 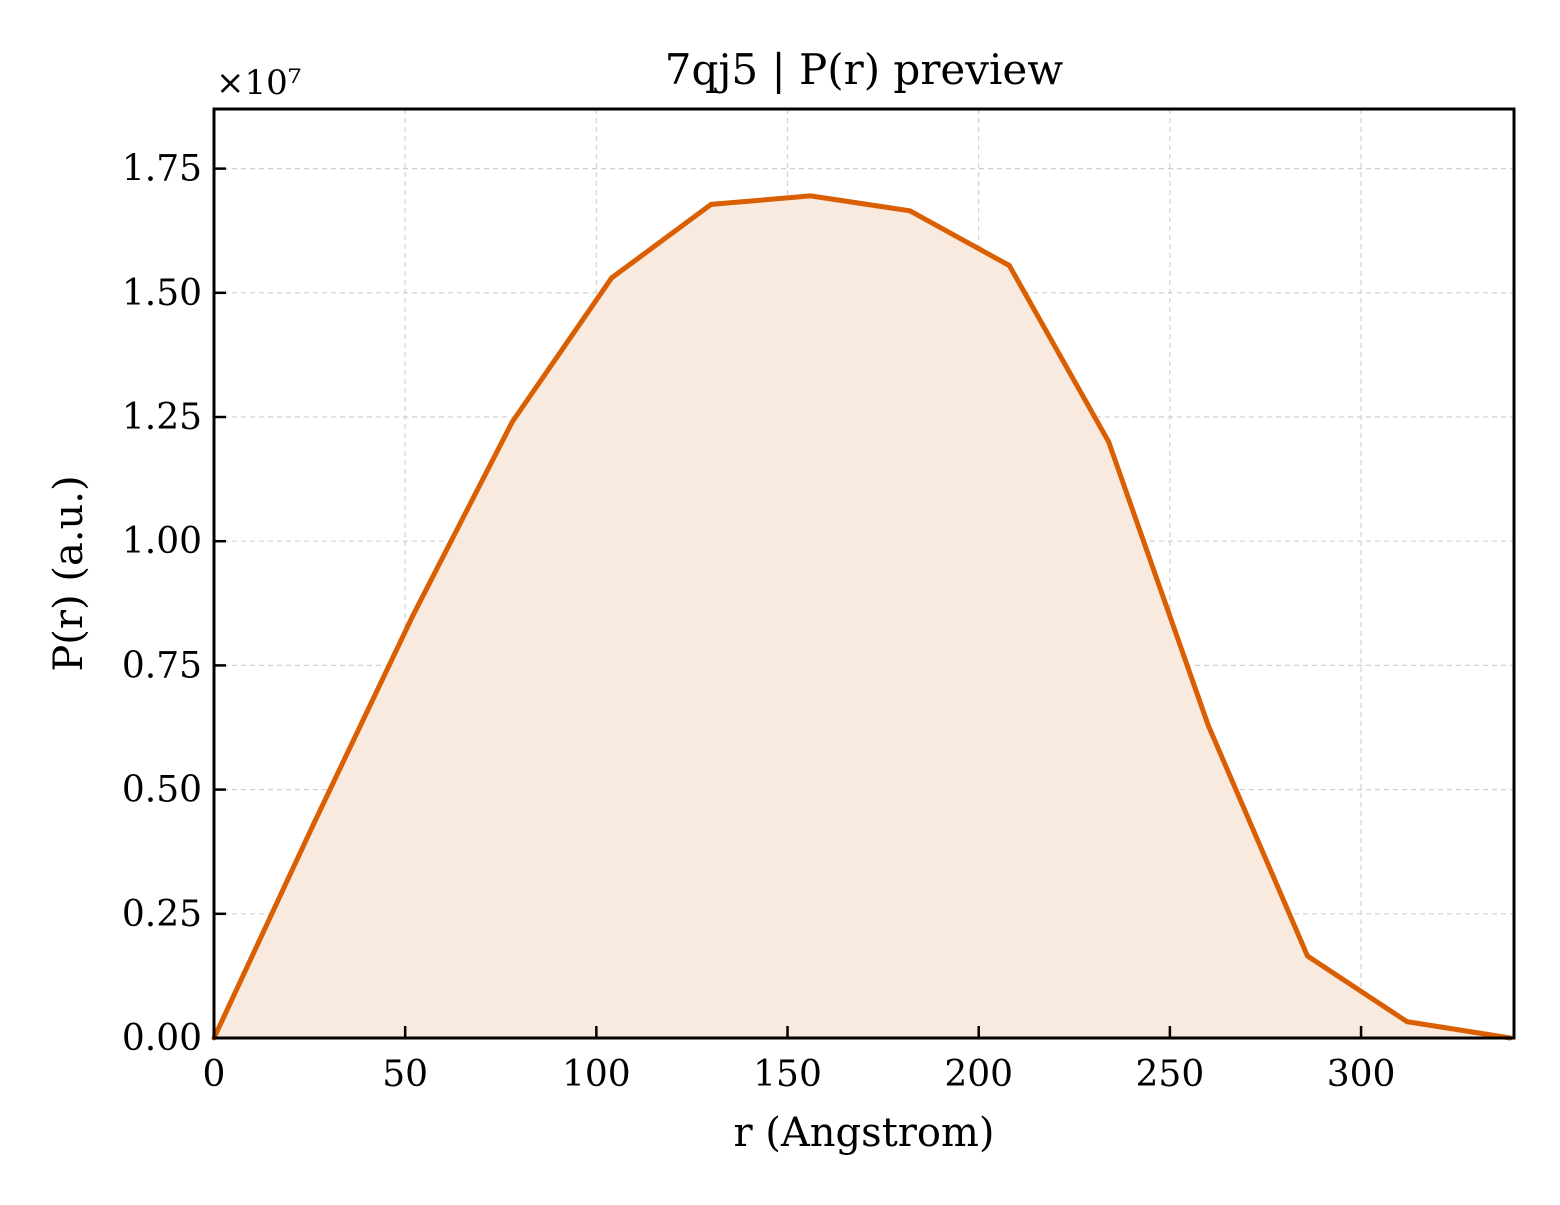 I want to click on x-tick-label: 100, so click(x=596, y=1074).